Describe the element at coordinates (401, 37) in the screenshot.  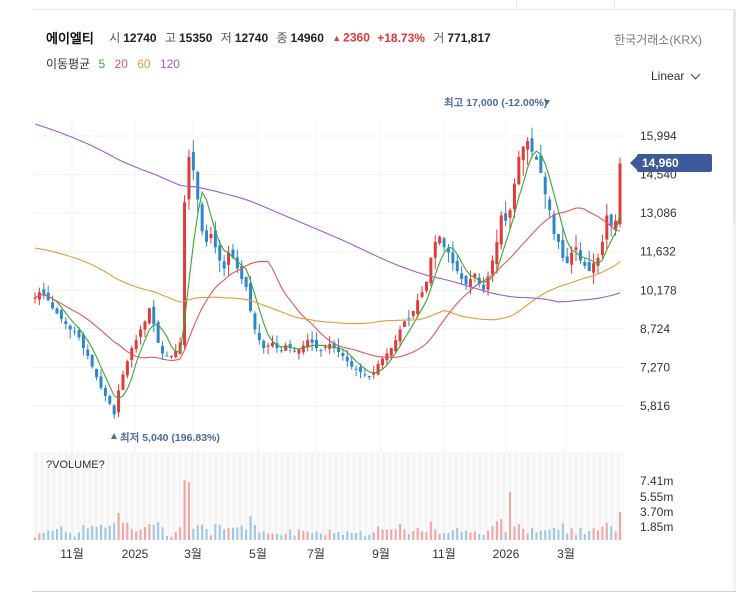
I see `change-percent: +18.73%` at that location.